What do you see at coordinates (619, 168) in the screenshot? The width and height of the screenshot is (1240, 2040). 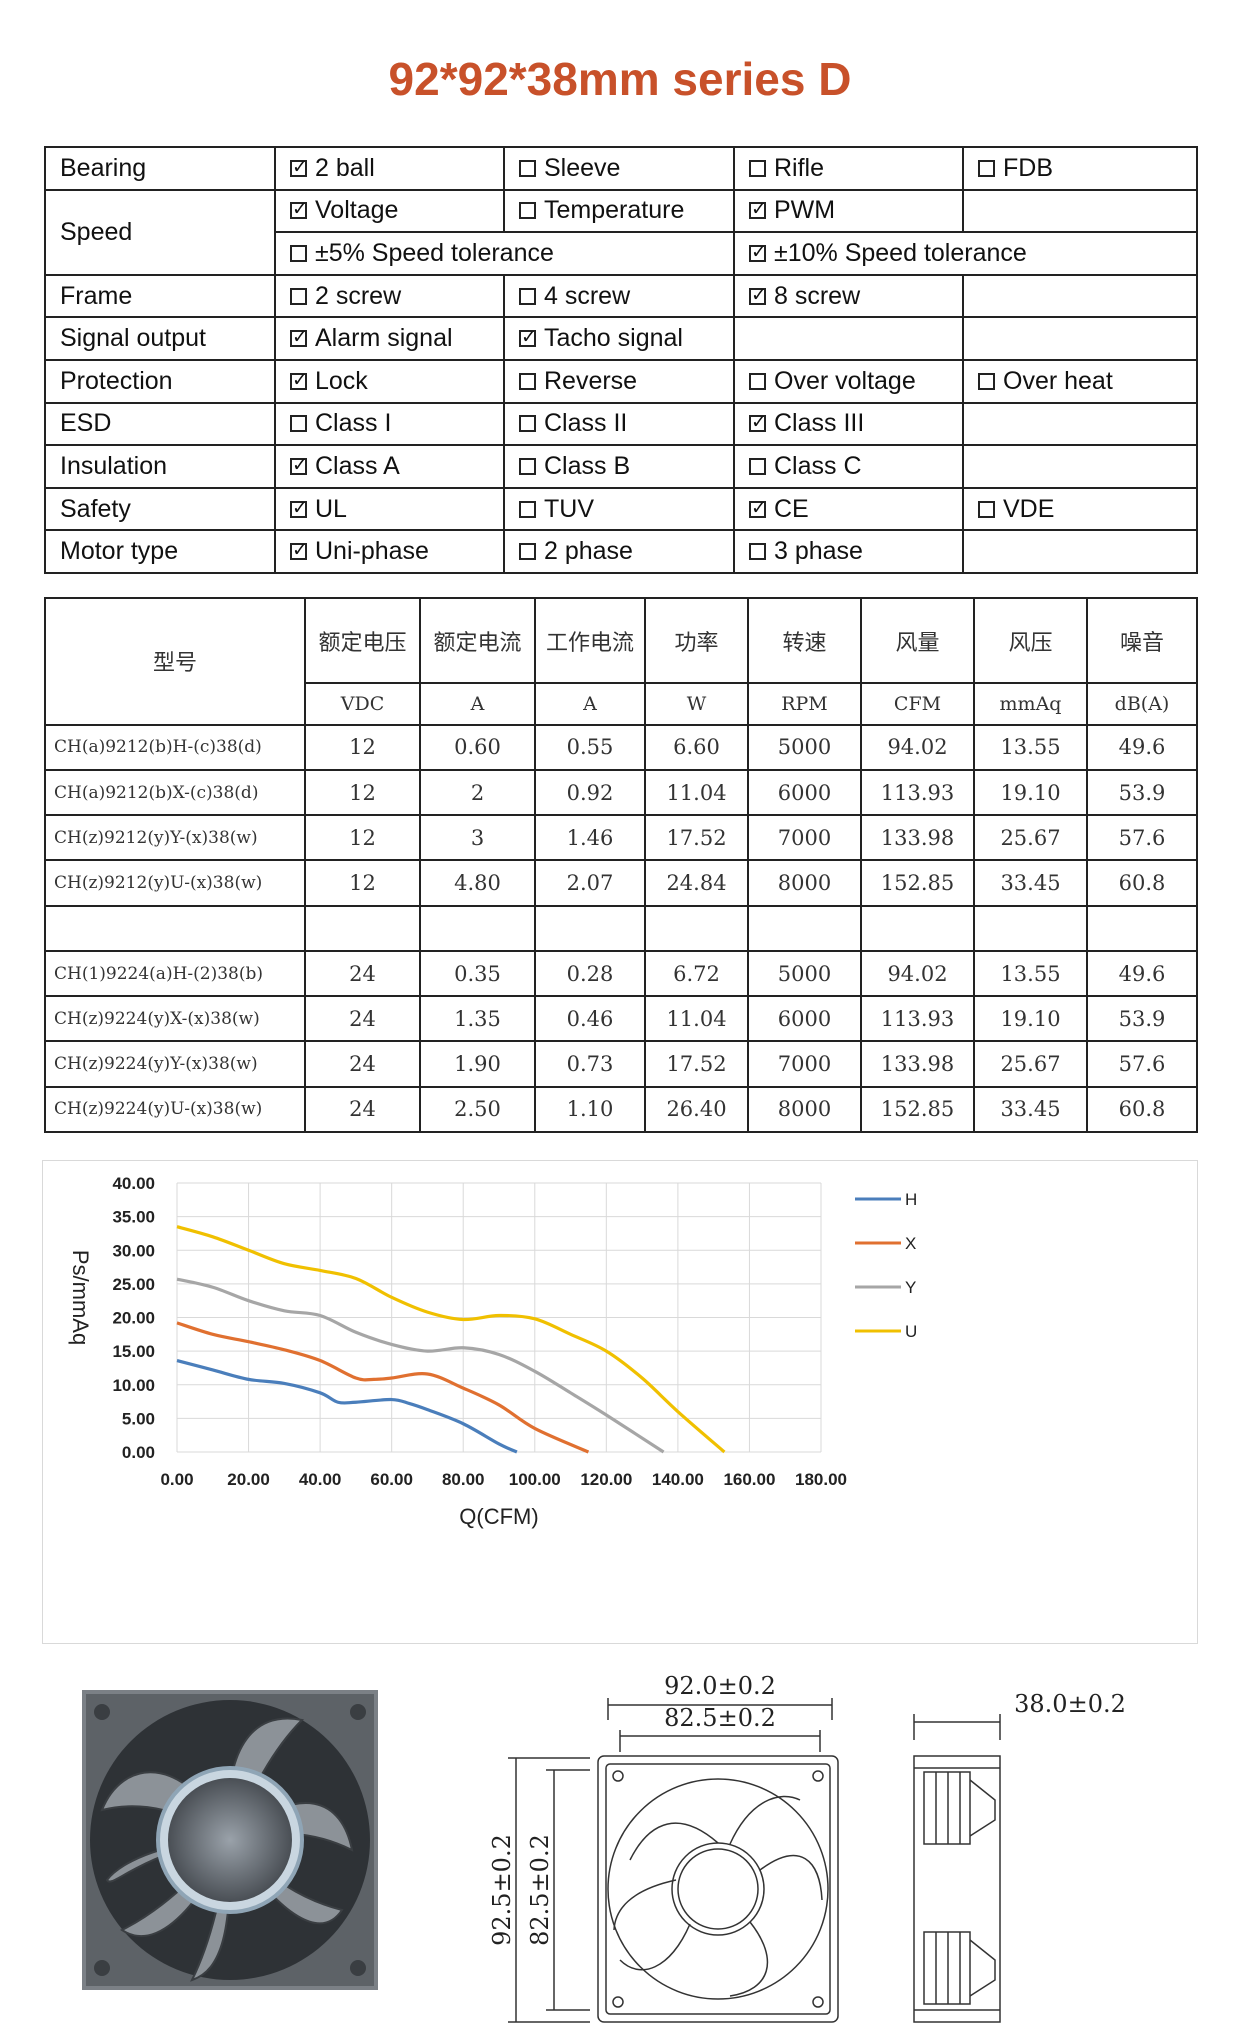 I see `option-bearing-features.bearing.options.1.text: Sleeve` at bounding box center [619, 168].